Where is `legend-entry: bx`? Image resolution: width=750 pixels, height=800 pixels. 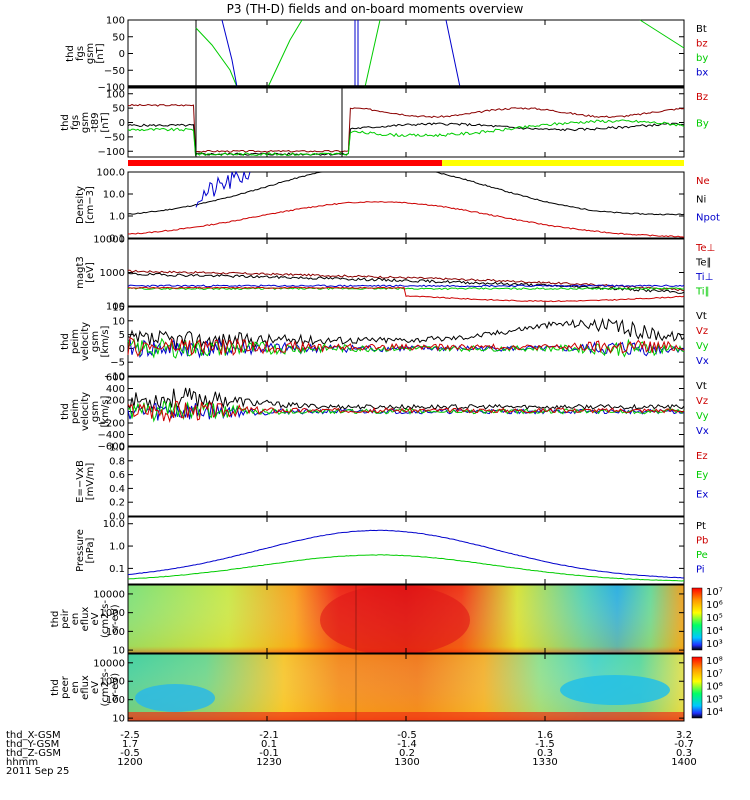
legend-entry: bx is located at coordinates (702, 73).